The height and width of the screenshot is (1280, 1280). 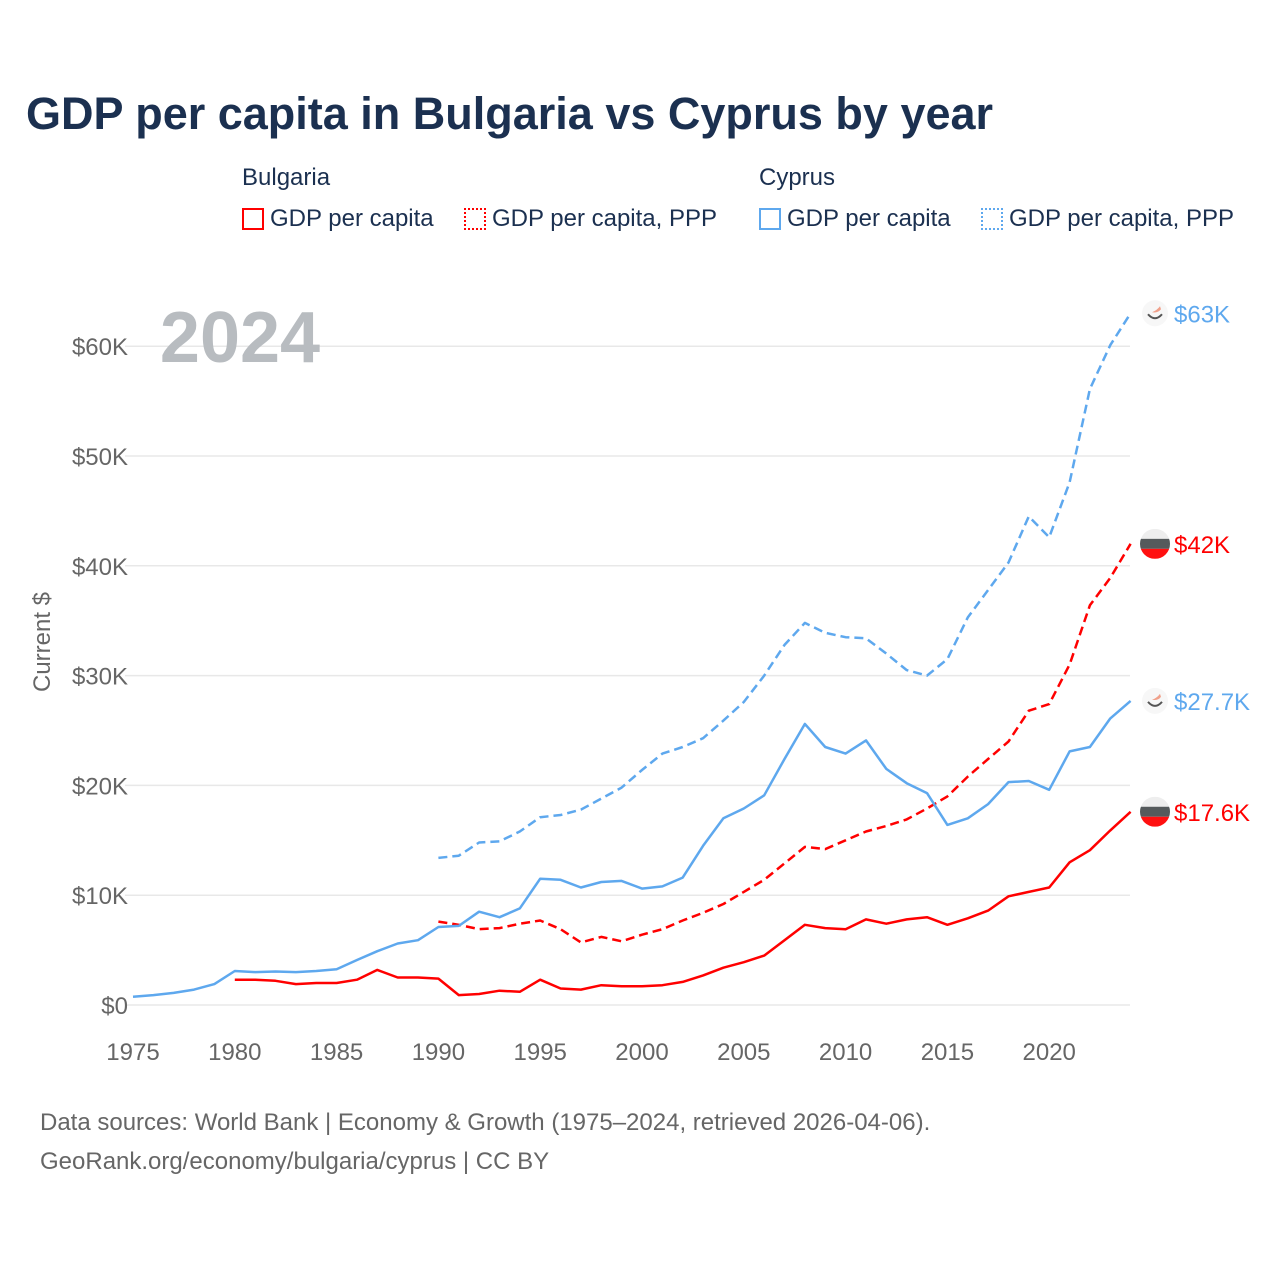 What do you see at coordinates (100, 677) in the screenshot?
I see `y-tick-label: $30K` at bounding box center [100, 677].